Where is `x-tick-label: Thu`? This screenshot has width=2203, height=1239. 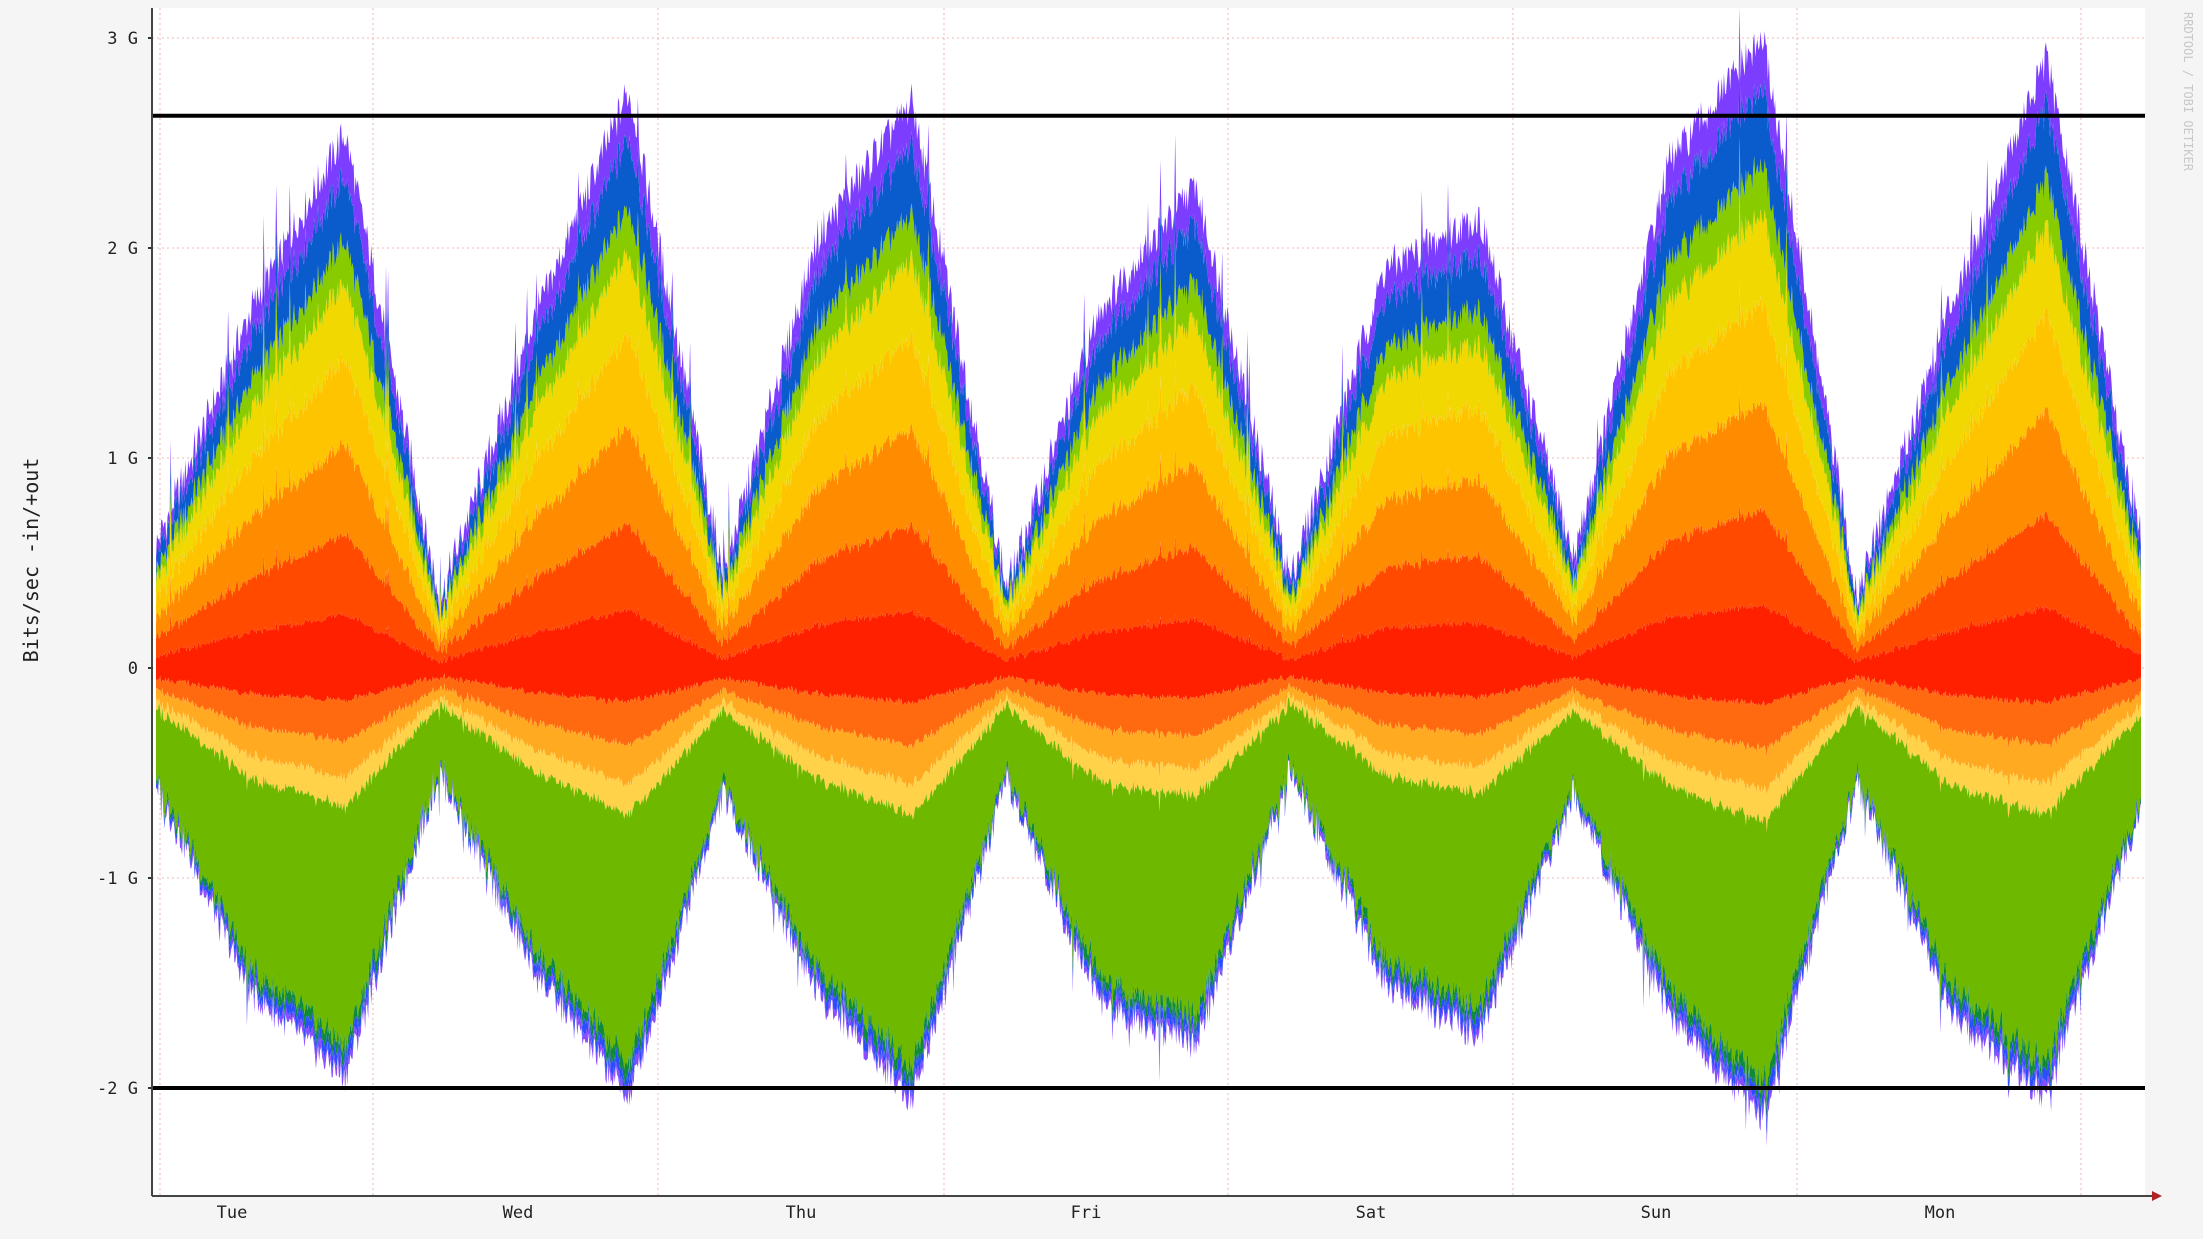
x-tick-label: Thu is located at coordinates (801, 1213).